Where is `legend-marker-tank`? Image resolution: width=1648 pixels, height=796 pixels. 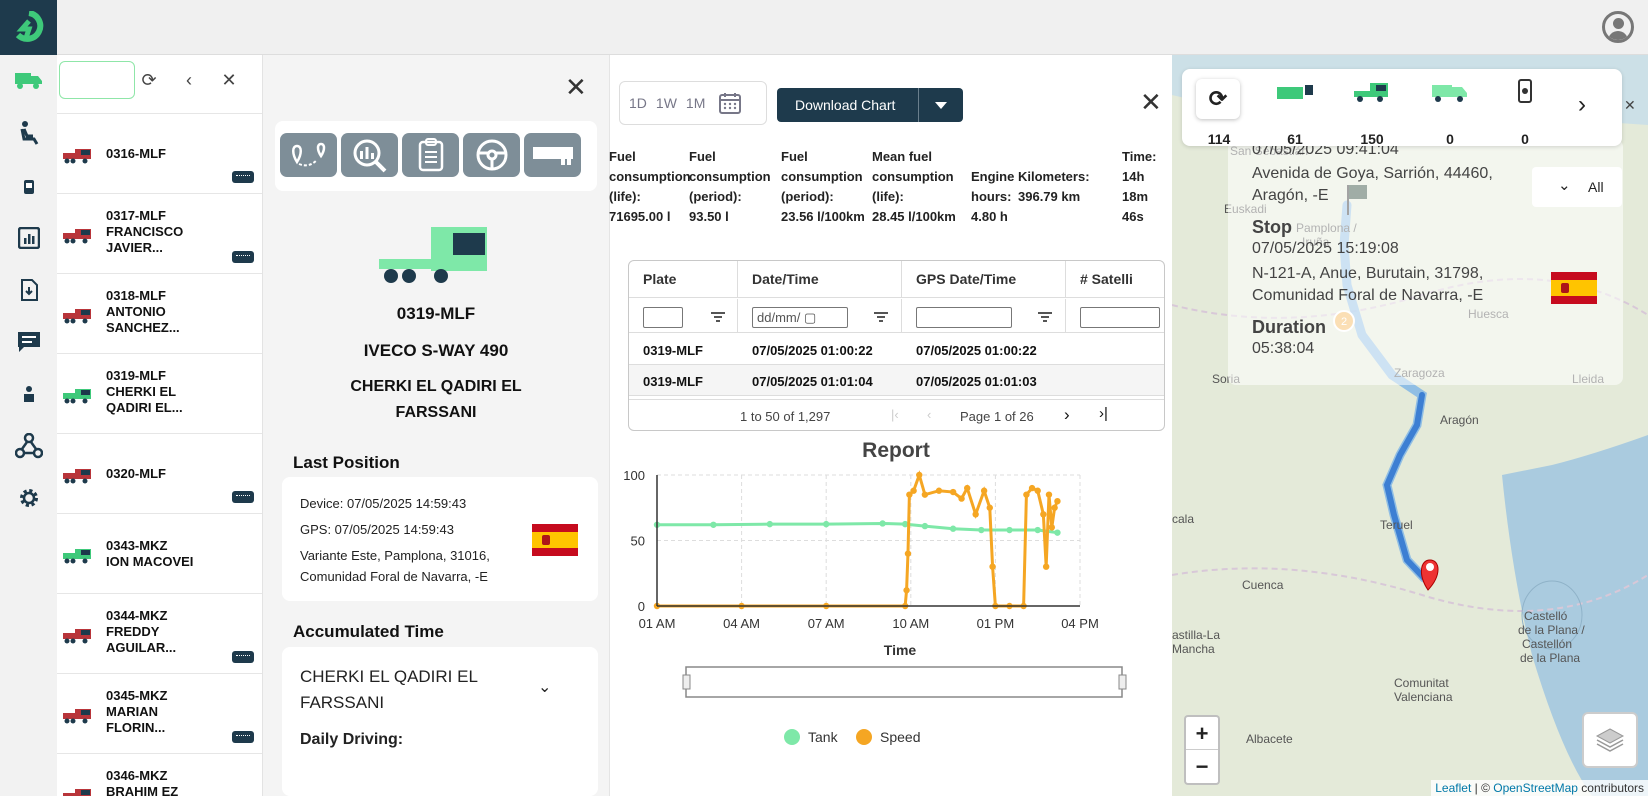
legend-marker-tank is located at coordinates (792, 737).